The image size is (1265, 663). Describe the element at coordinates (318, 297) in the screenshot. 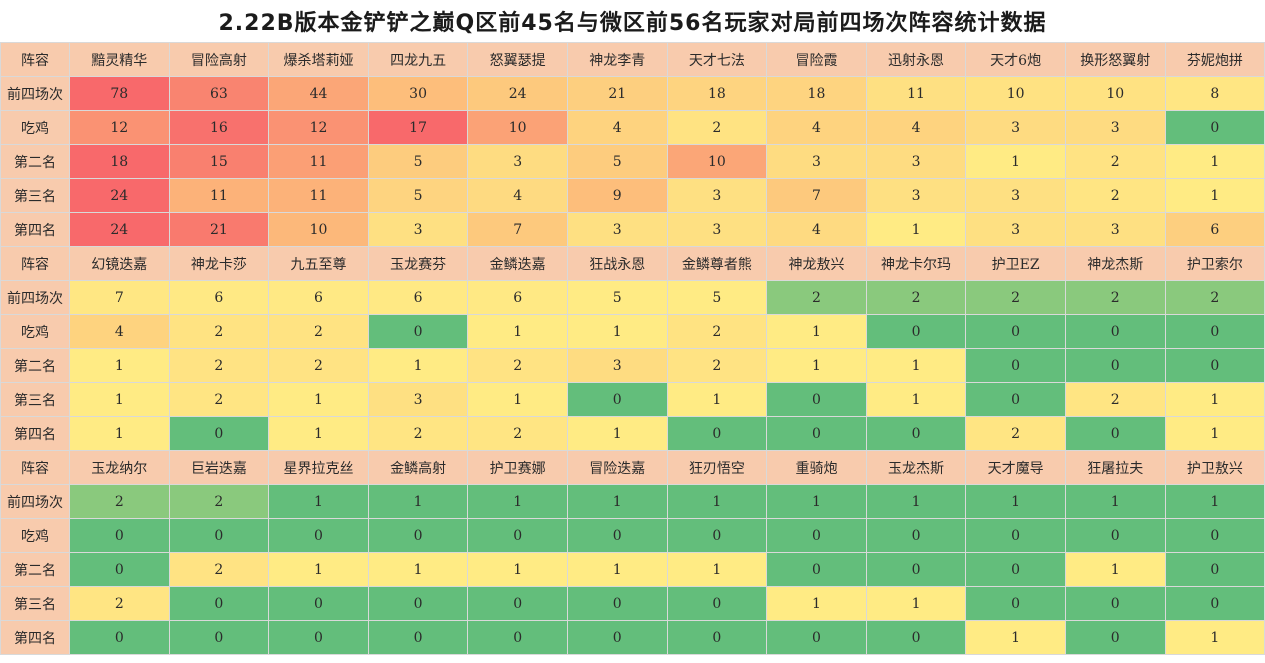

I see `value-cell: 6` at that location.